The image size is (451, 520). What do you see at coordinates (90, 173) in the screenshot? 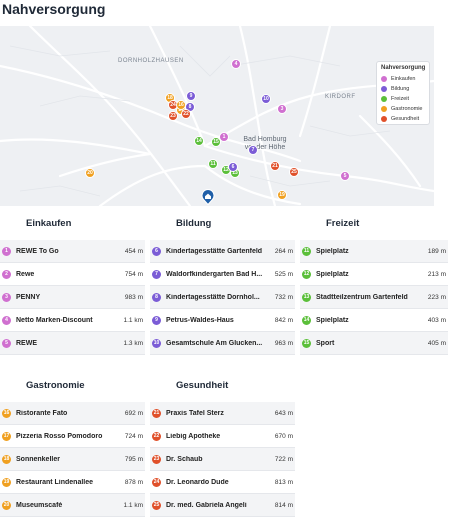
I see `map-marker: 20` at bounding box center [90, 173].